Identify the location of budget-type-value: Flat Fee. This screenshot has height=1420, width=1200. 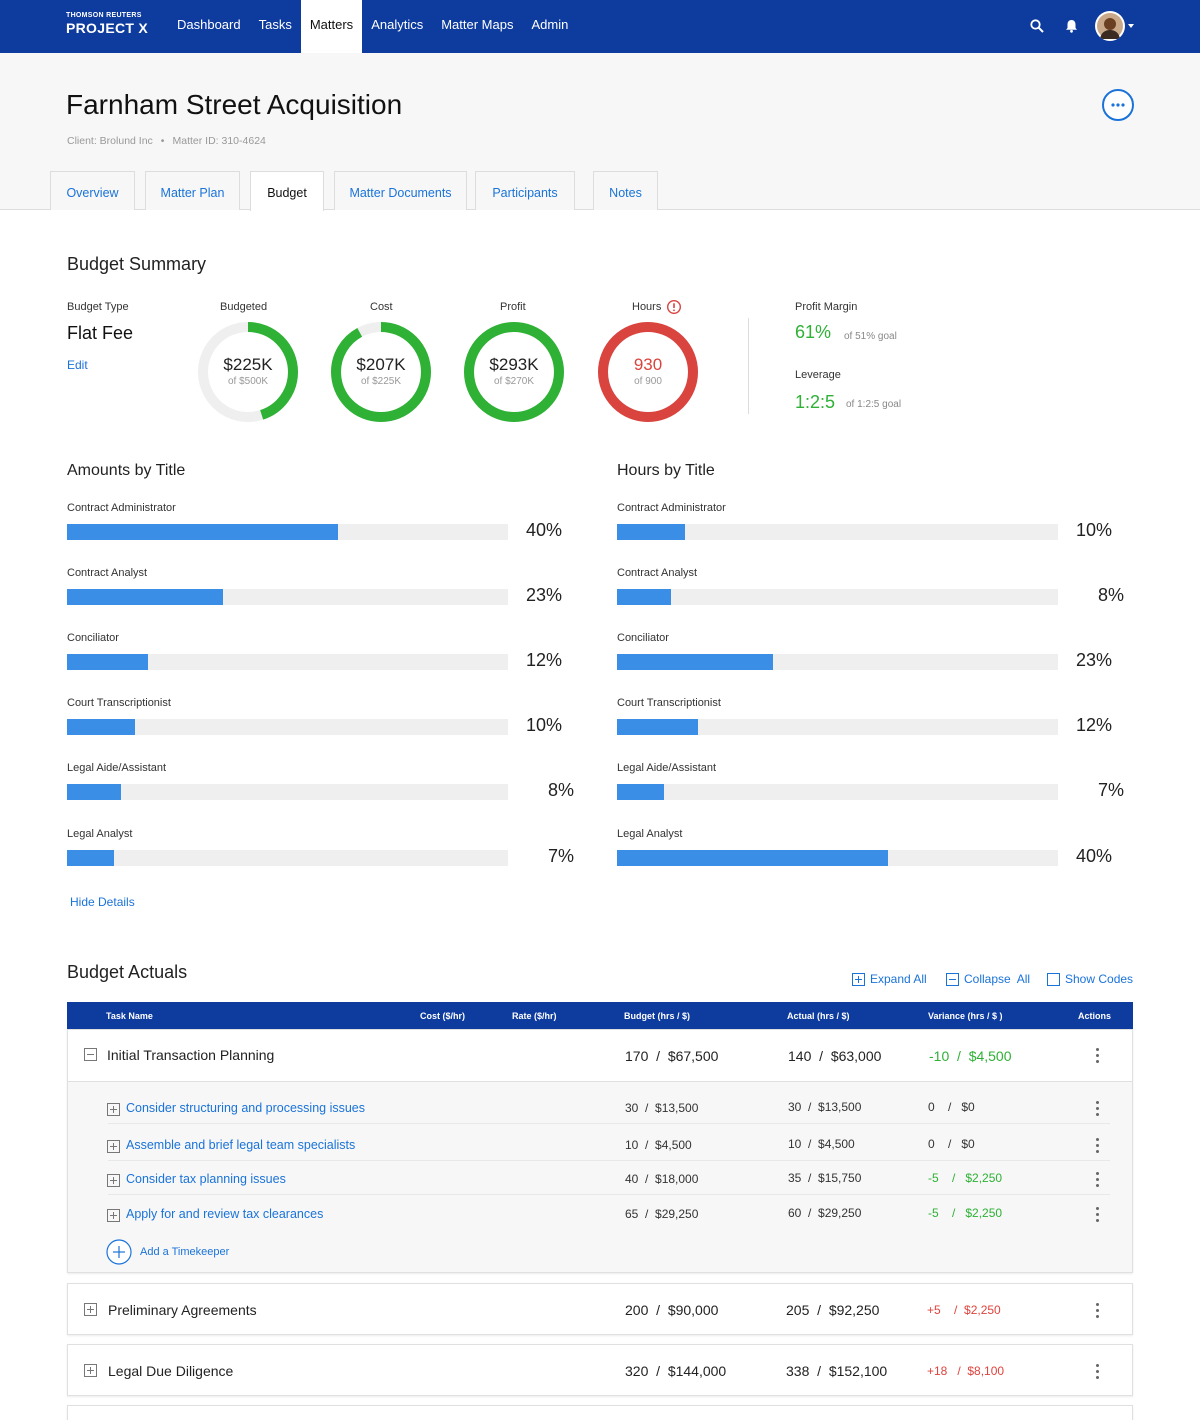
(100, 333).